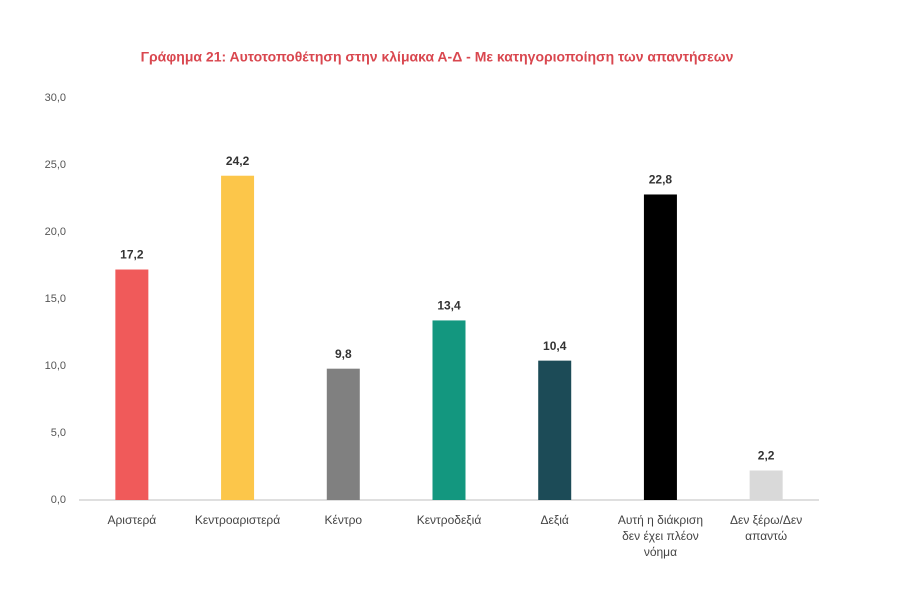 This screenshot has height=609, width=900. What do you see at coordinates (55, 165) in the screenshot?
I see `y-tick-label: 25,0` at bounding box center [55, 165].